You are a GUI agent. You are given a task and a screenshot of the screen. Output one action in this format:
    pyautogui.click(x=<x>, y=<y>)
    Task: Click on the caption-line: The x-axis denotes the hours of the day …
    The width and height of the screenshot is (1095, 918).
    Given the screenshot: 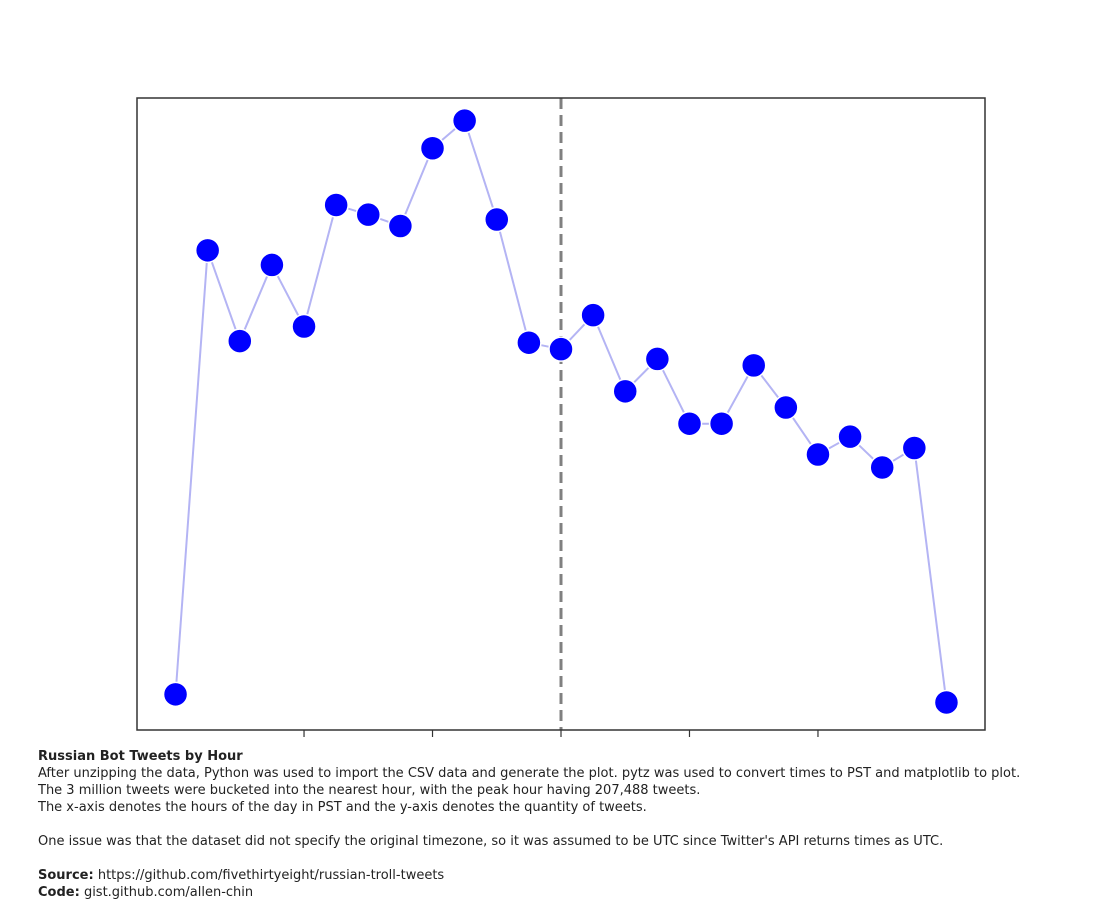 What is the action you would take?
    pyautogui.click(x=342, y=807)
    